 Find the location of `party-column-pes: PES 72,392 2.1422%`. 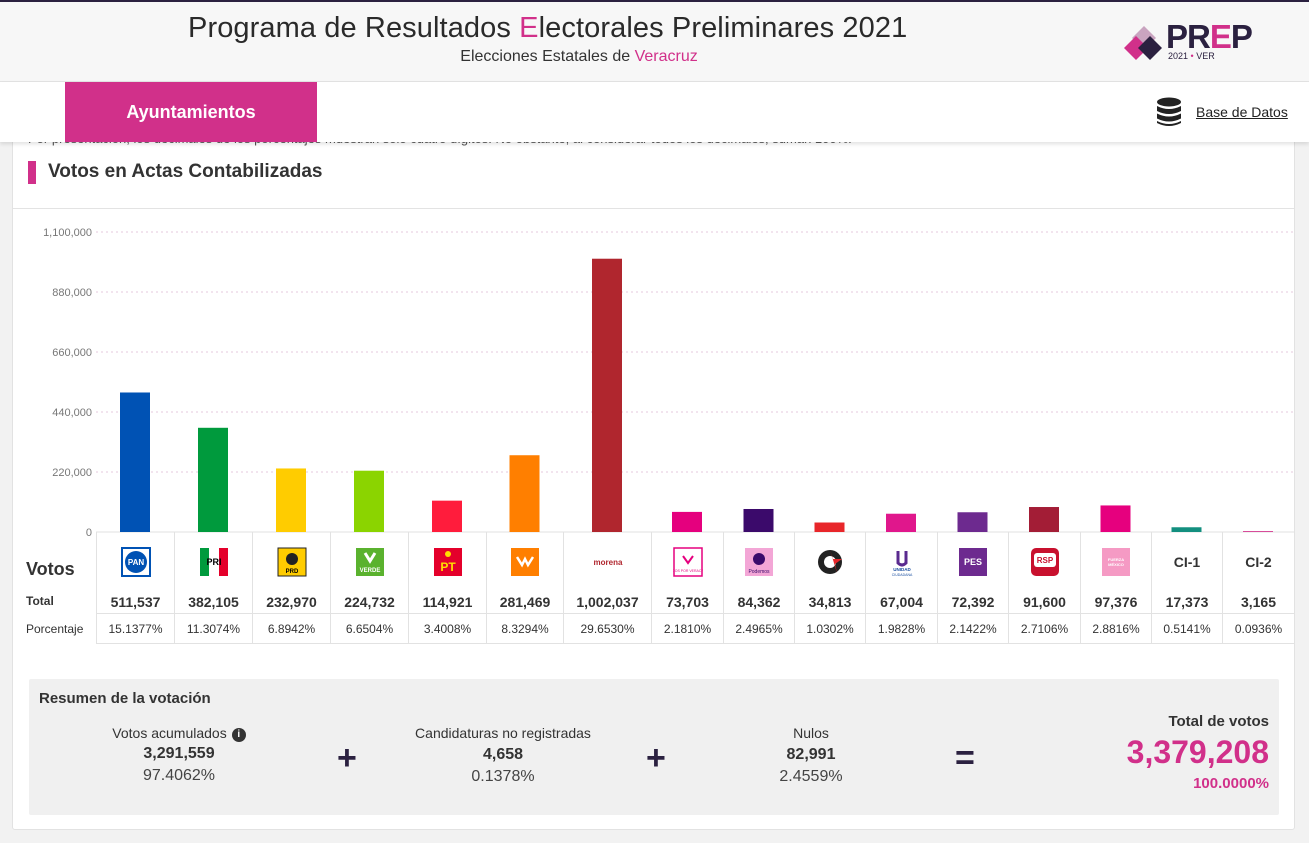

party-column-pes: PES 72,392 2.1422% is located at coordinates (972, 588).